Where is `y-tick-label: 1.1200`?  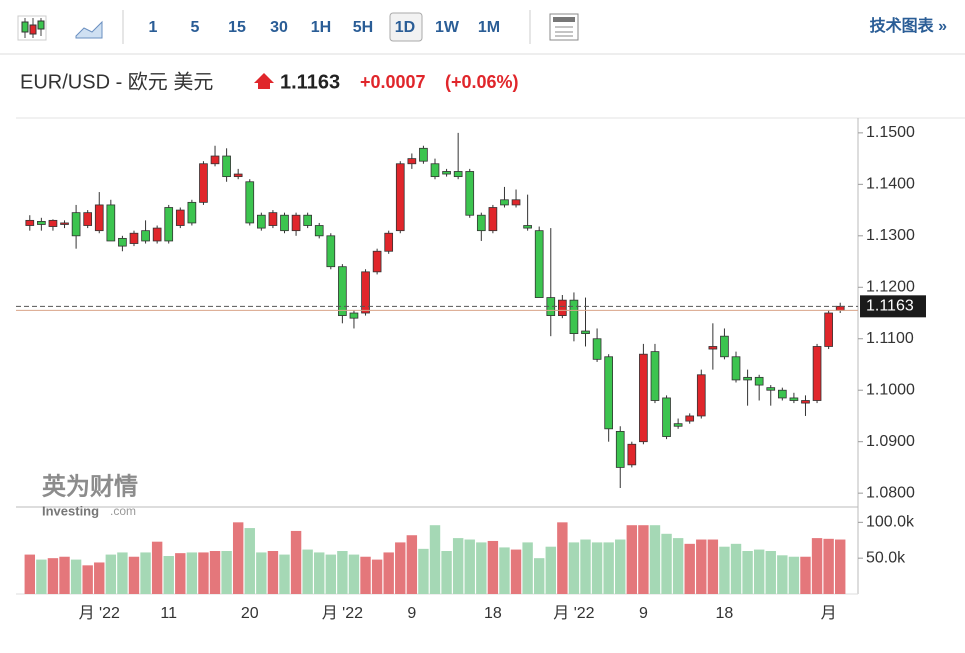
y-tick-label: 1.1200 is located at coordinates (890, 286).